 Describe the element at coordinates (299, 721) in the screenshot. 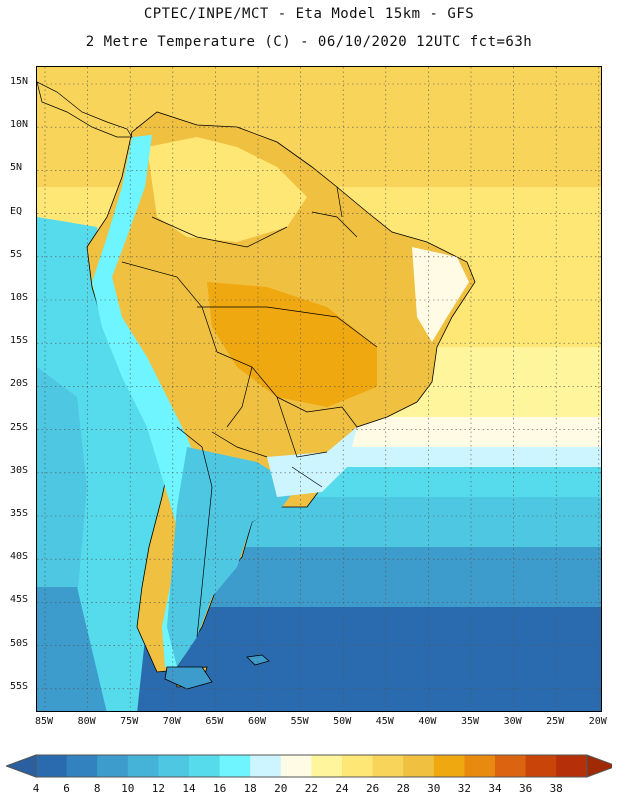

I see `lon-label: 55W` at that location.